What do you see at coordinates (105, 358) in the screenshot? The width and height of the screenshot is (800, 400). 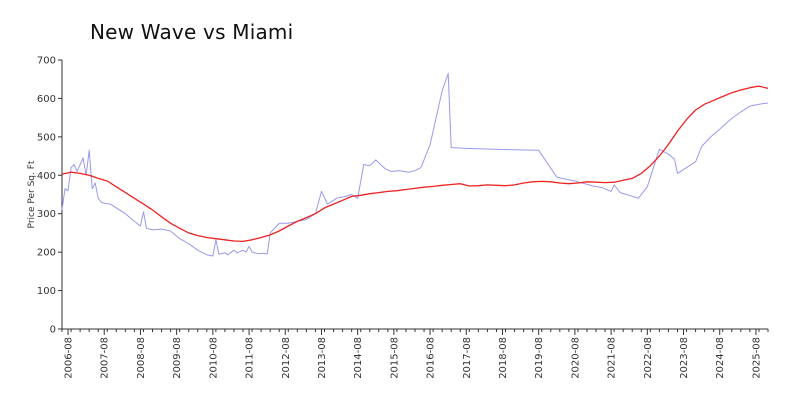 I see `x-tick-label: 2007-08` at bounding box center [105, 358].